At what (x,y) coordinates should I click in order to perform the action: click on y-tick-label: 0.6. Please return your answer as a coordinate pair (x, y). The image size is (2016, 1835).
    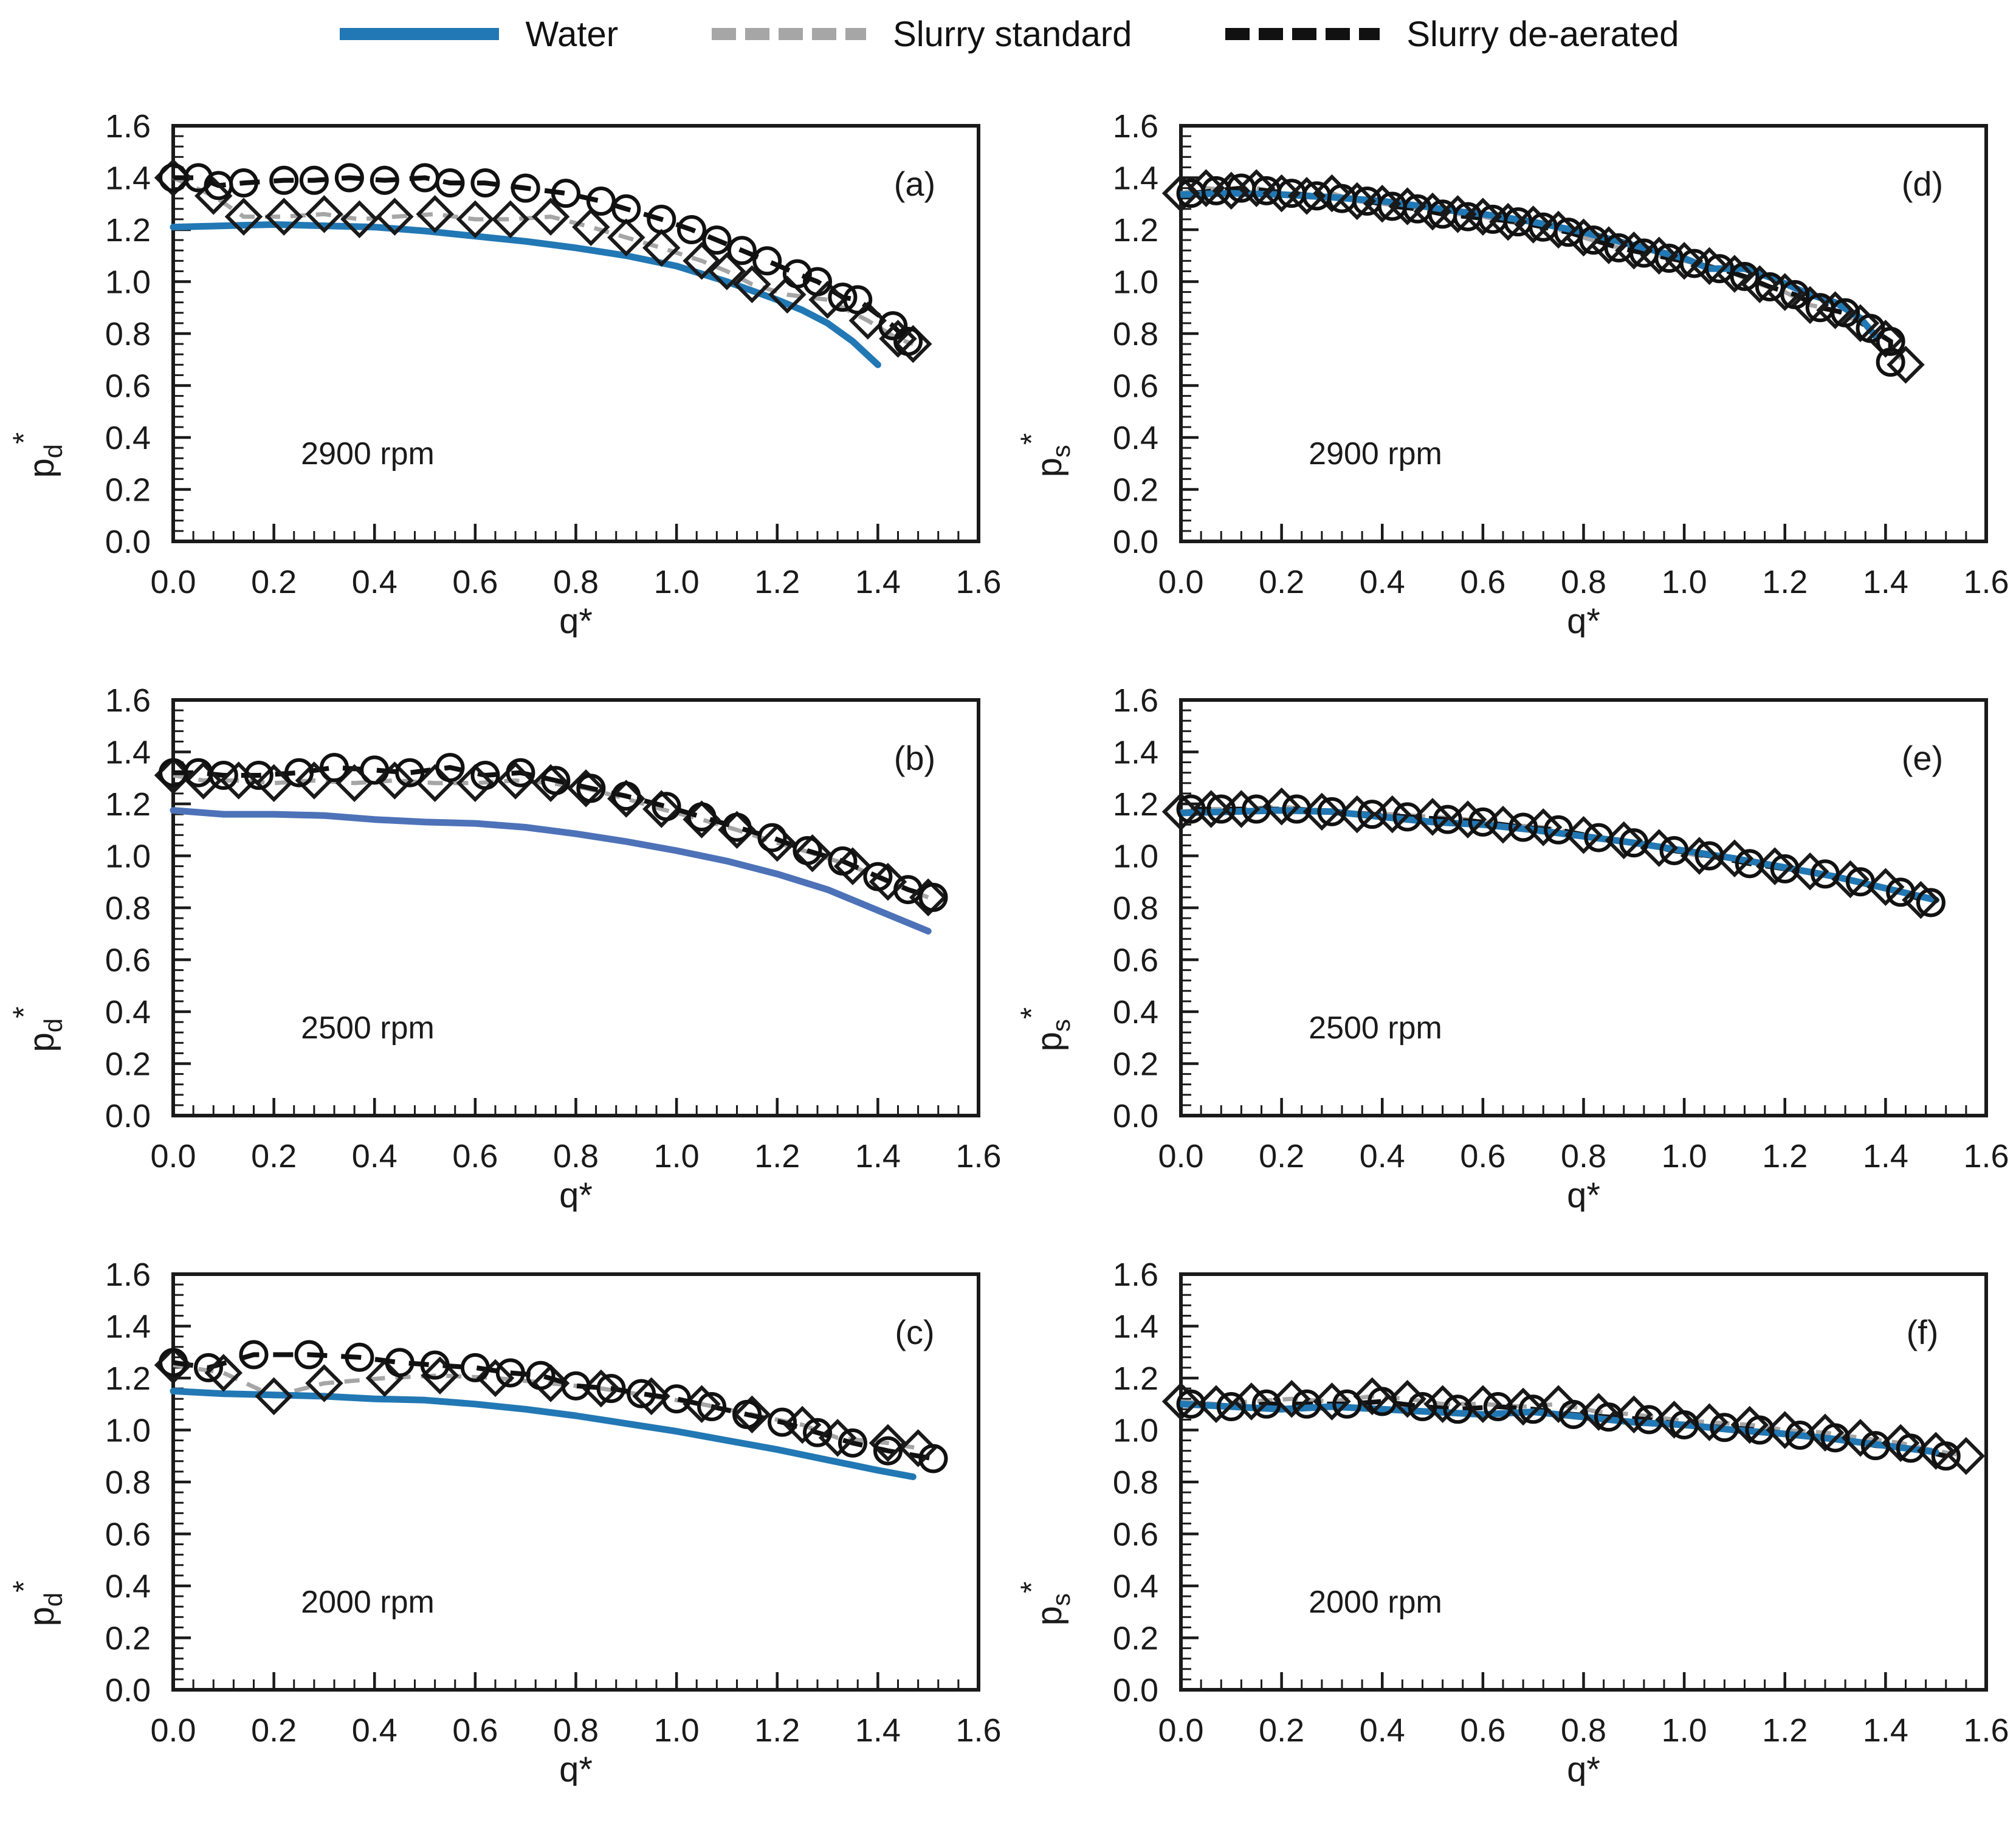
    Looking at the image, I should click on (128, 387).